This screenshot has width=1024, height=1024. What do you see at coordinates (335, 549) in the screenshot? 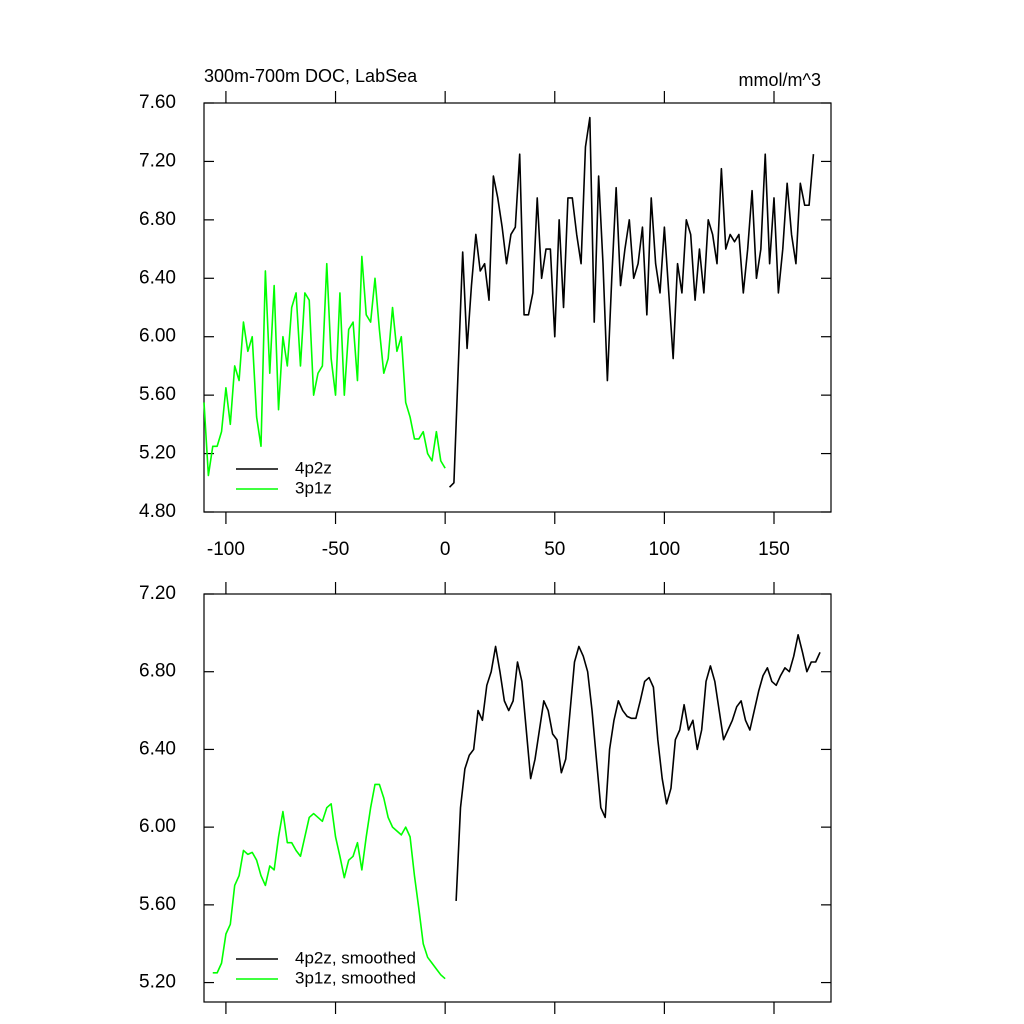
I see `x-tick-label: -50` at bounding box center [335, 549].